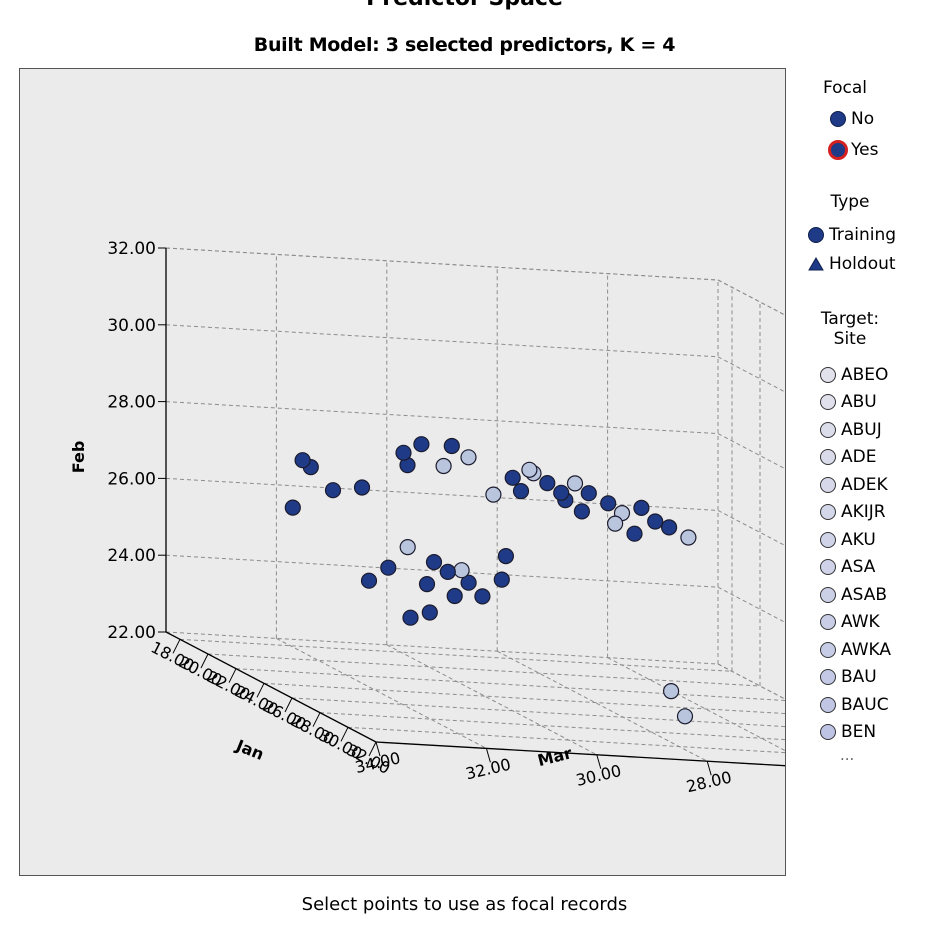 The image size is (929, 929). I want to click on legend-item-target: ADEK, so click(873, 485).